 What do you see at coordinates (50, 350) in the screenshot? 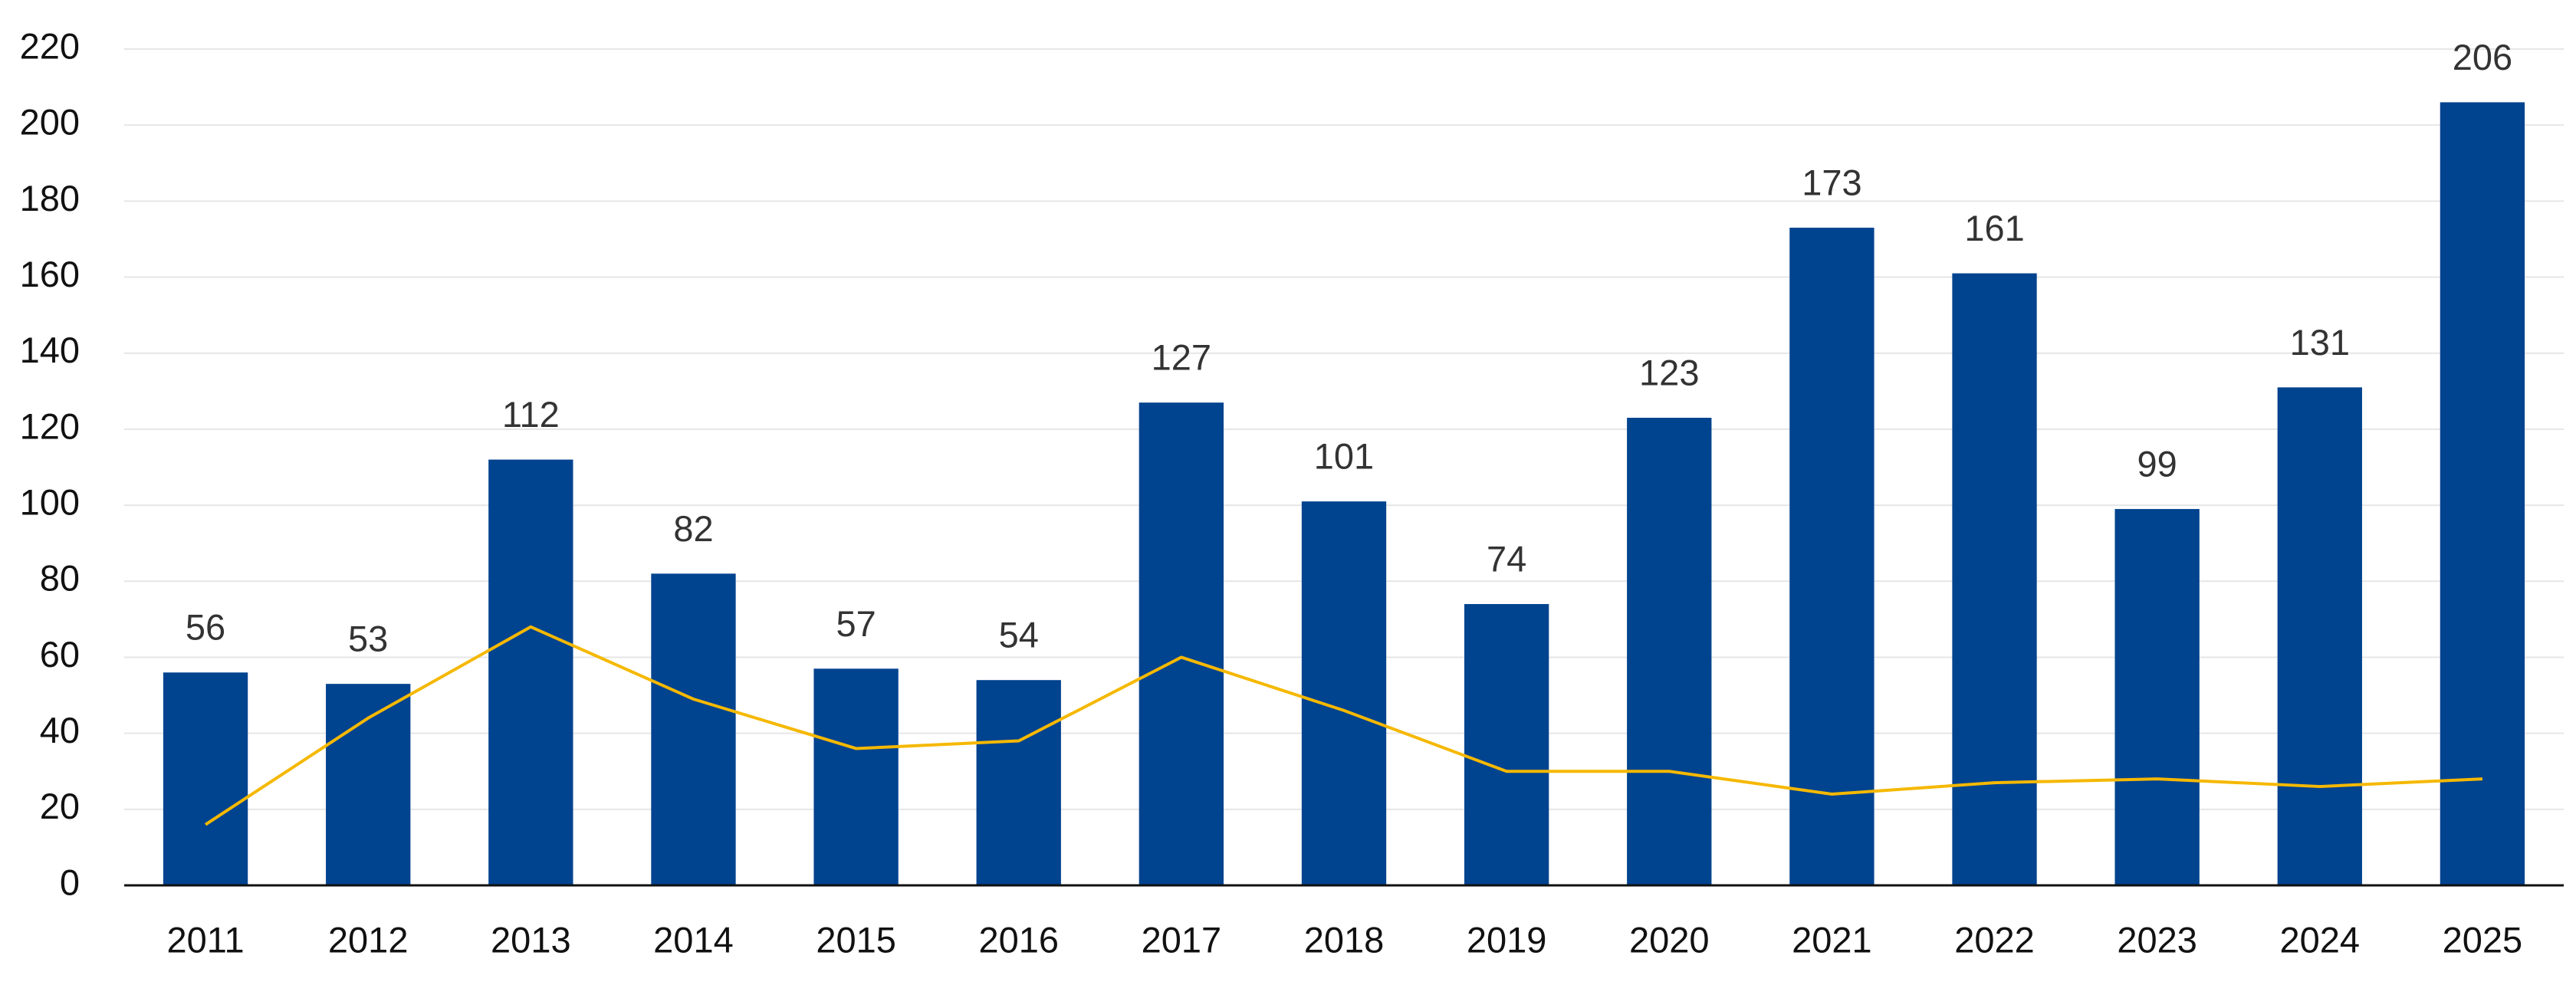
I see `y-tick-label: 140` at bounding box center [50, 350].